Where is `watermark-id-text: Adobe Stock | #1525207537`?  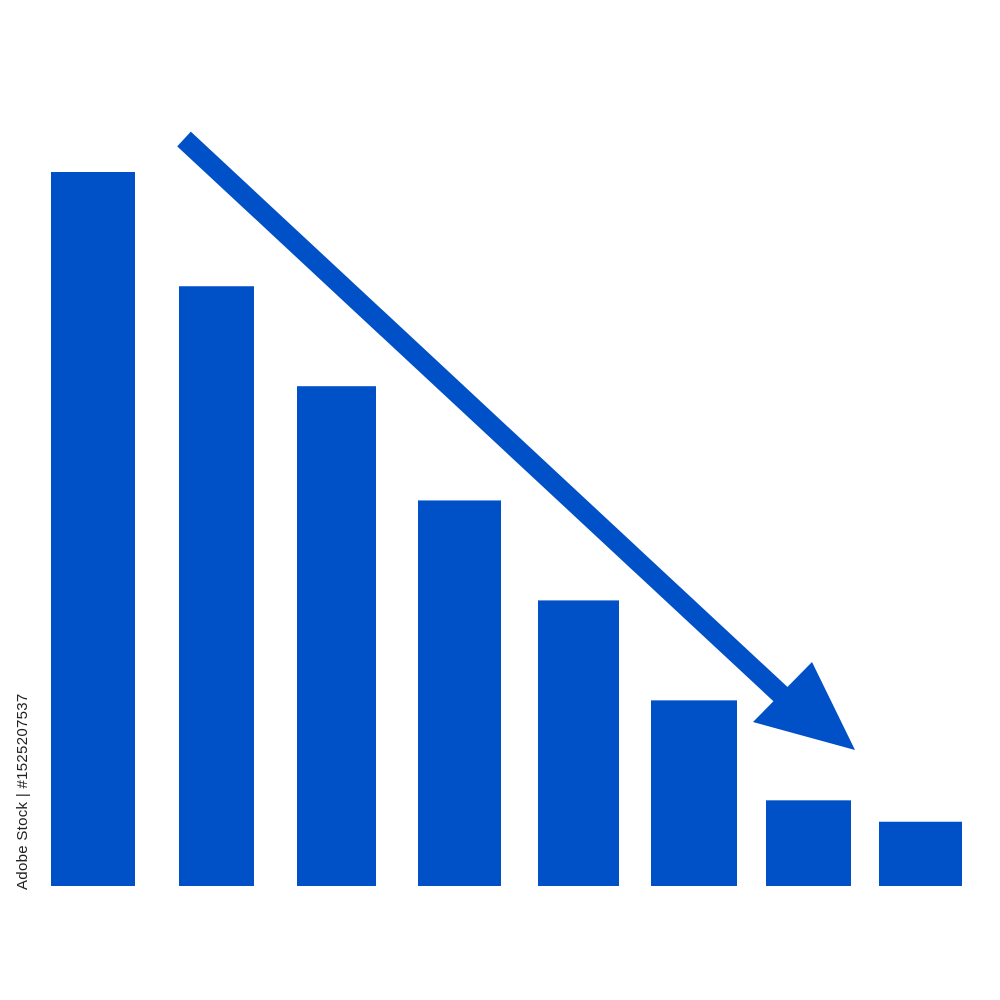
watermark-id-text: Adobe Stock | #1525207537 is located at coordinates (22, 791).